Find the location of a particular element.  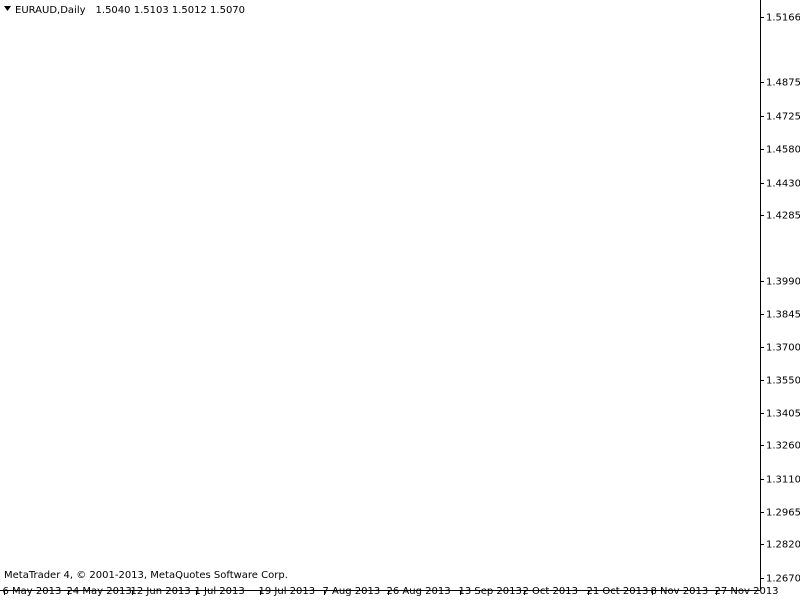

y-tick-label: 1.3550 is located at coordinates (783, 381).